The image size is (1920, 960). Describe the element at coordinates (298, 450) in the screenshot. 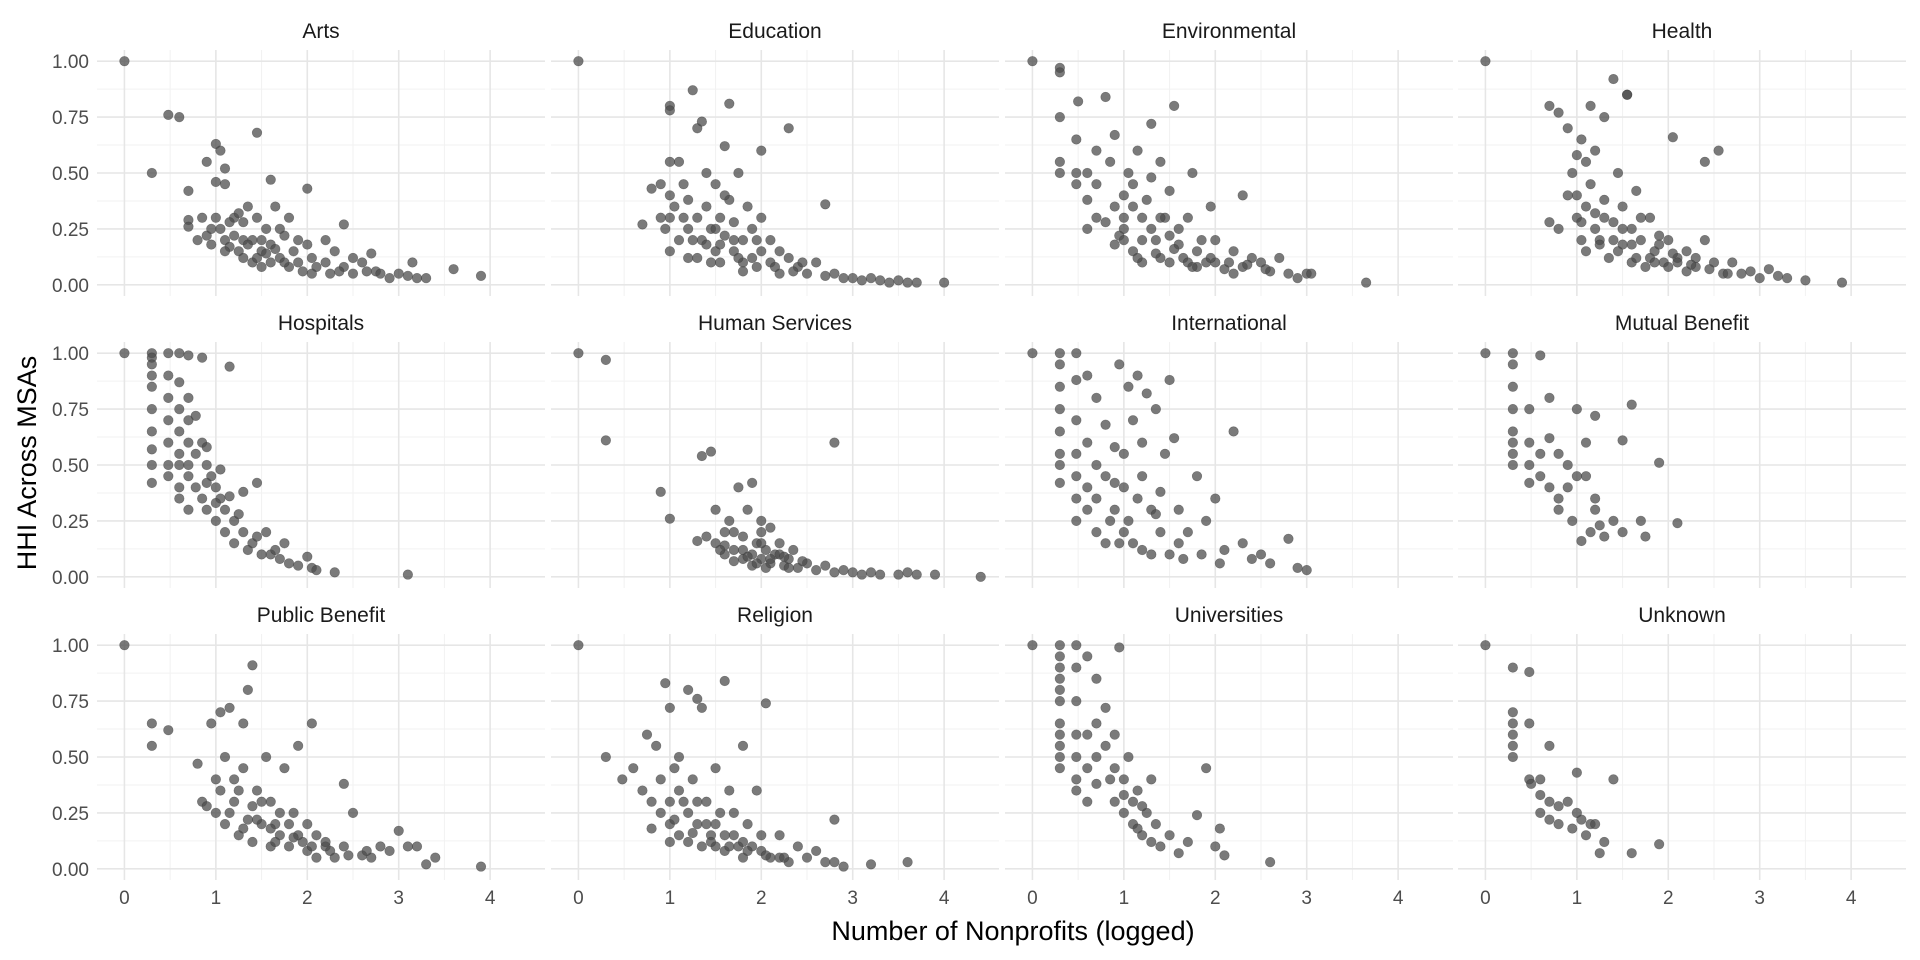

I see `panel-hospitals: Hospitals 0.00 0.25 0.50 0.75 1.00` at that location.